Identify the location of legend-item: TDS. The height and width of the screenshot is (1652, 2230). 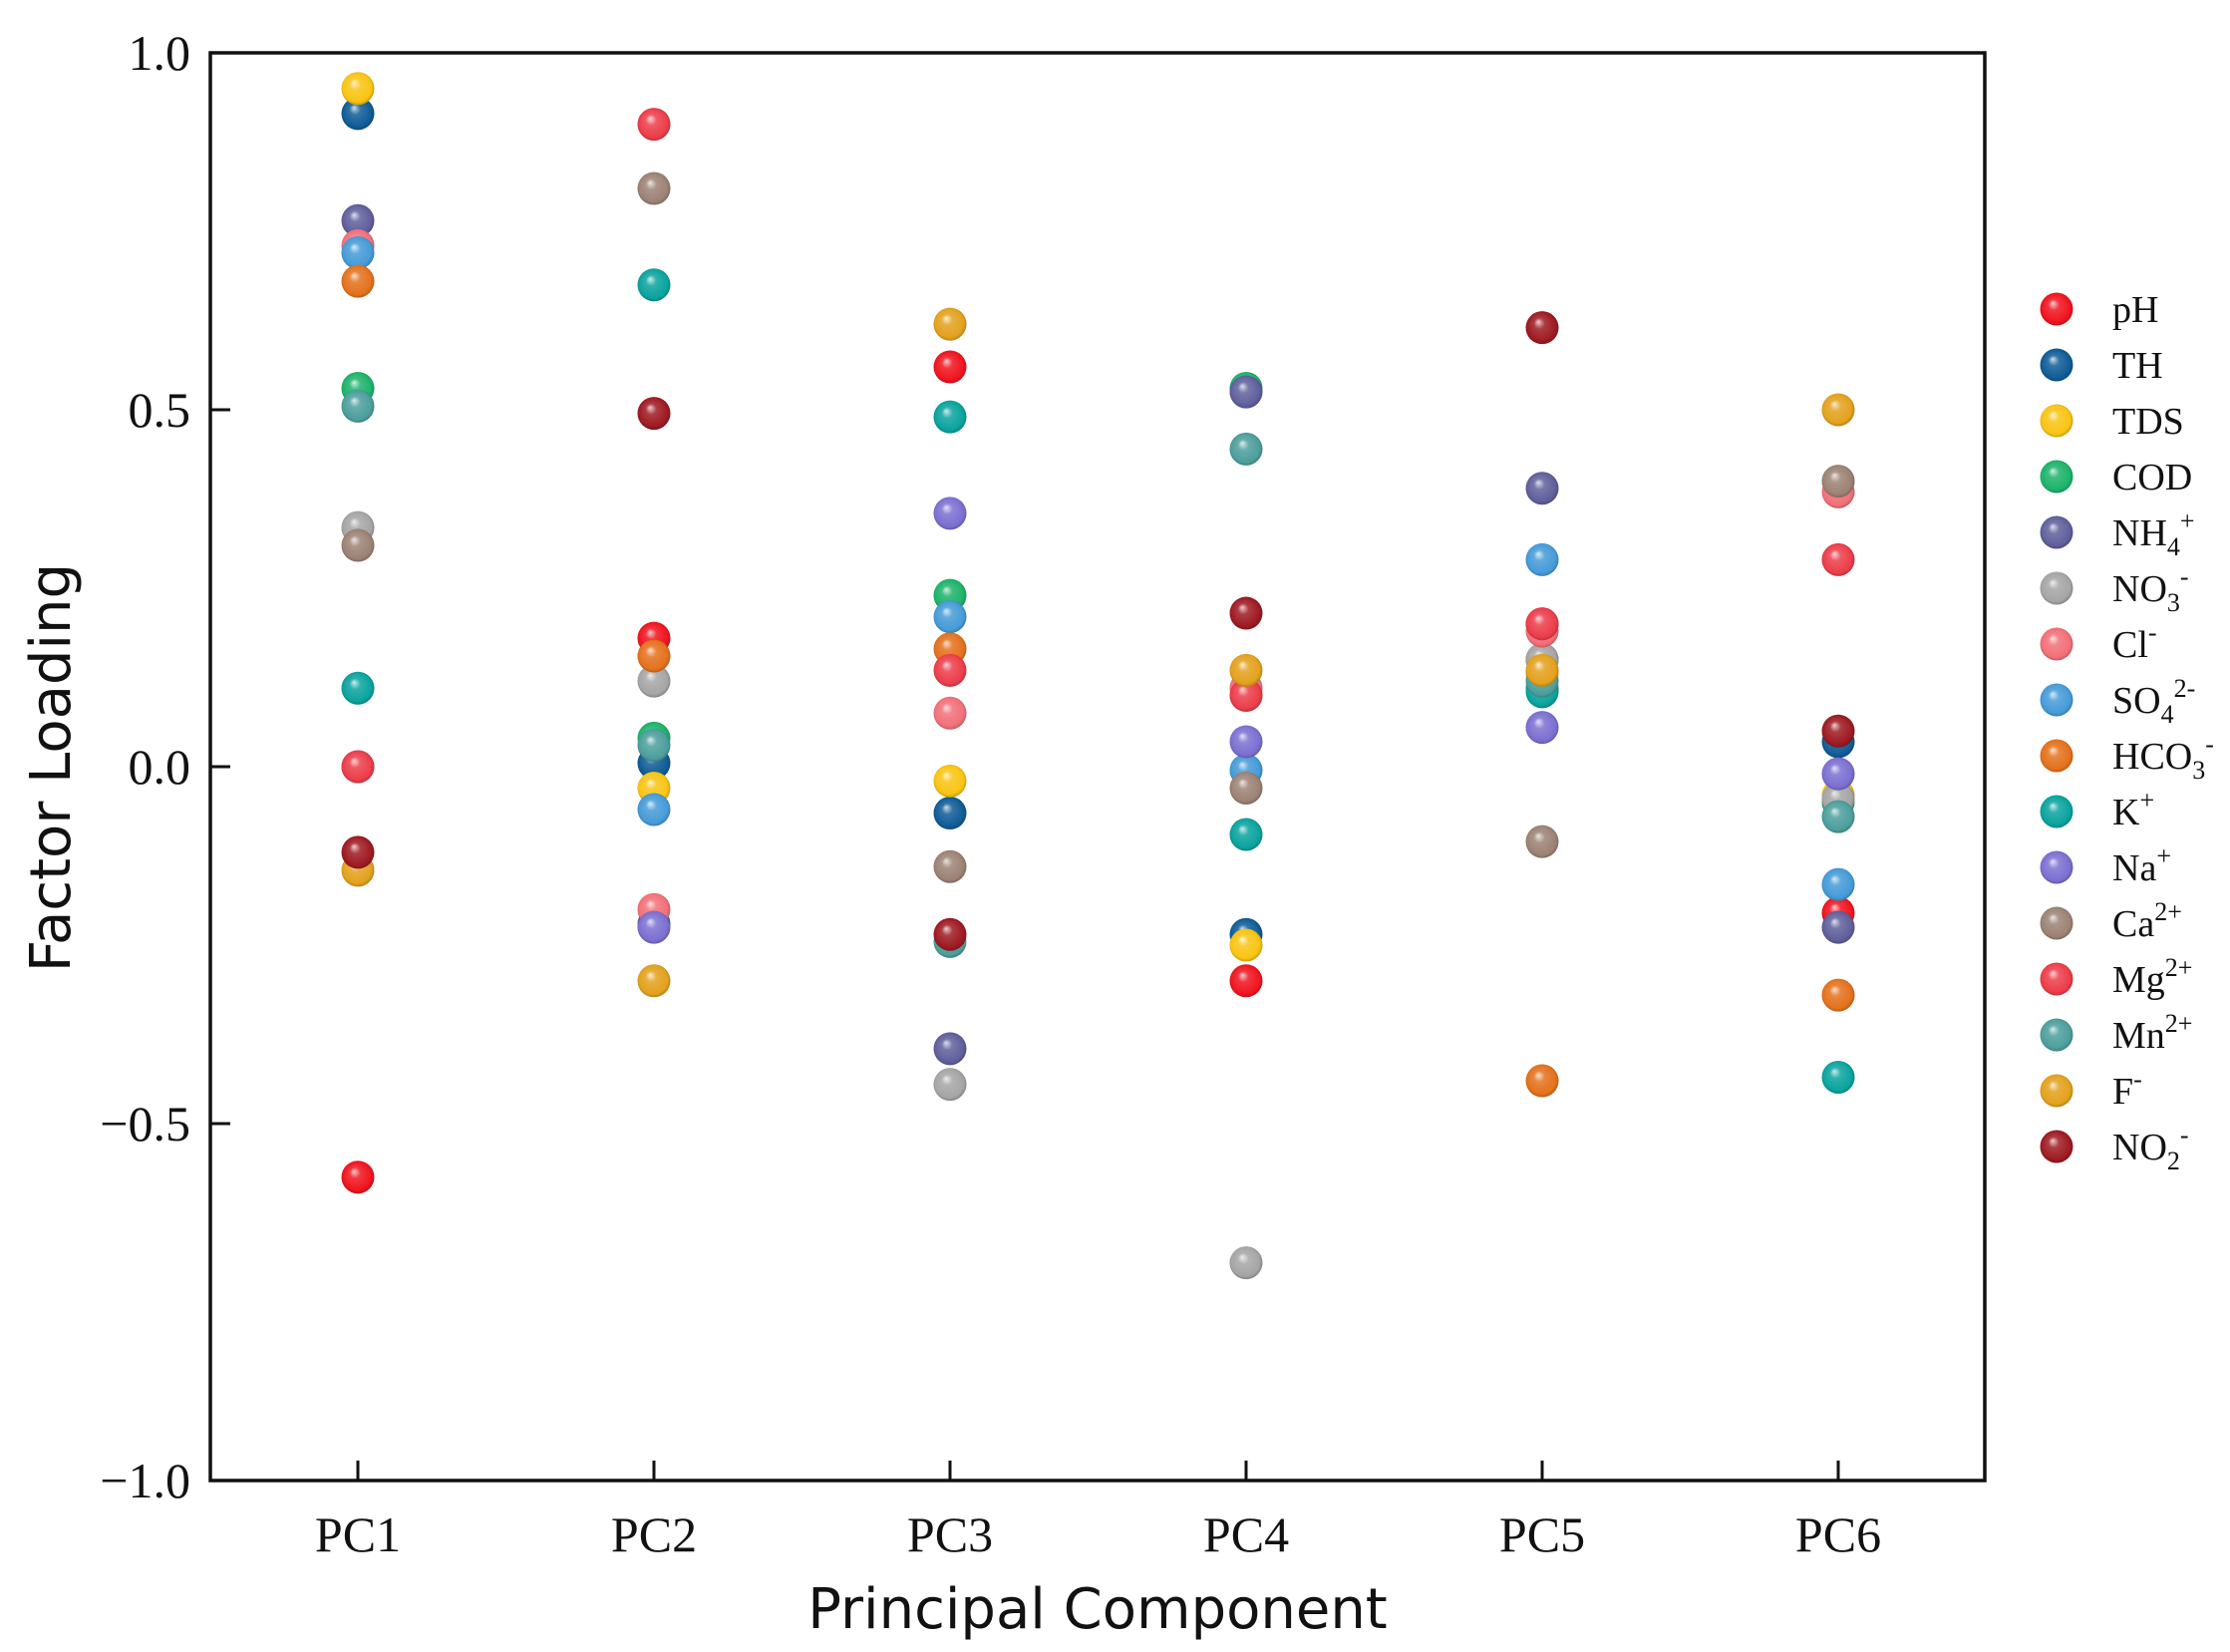
(2112, 422).